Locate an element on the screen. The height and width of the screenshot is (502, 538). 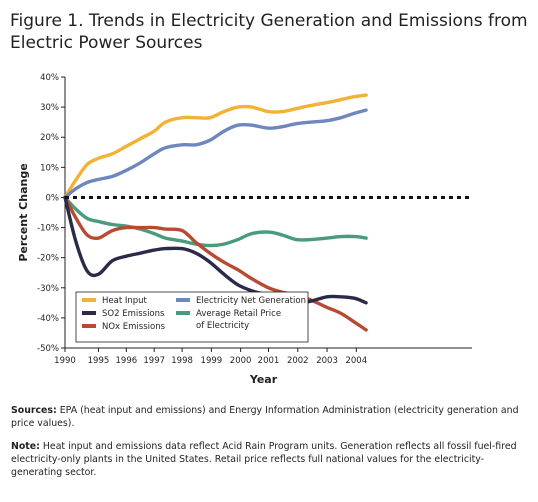
y-tick-label: 20% is located at coordinates (49, 138).